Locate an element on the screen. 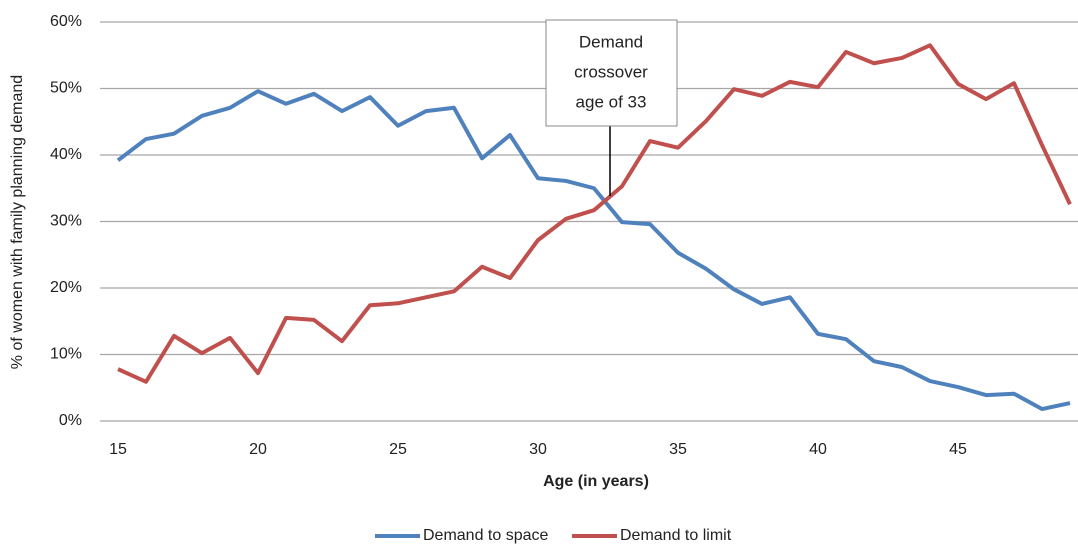  x-axis-label: Age (in years) is located at coordinates (596, 481).